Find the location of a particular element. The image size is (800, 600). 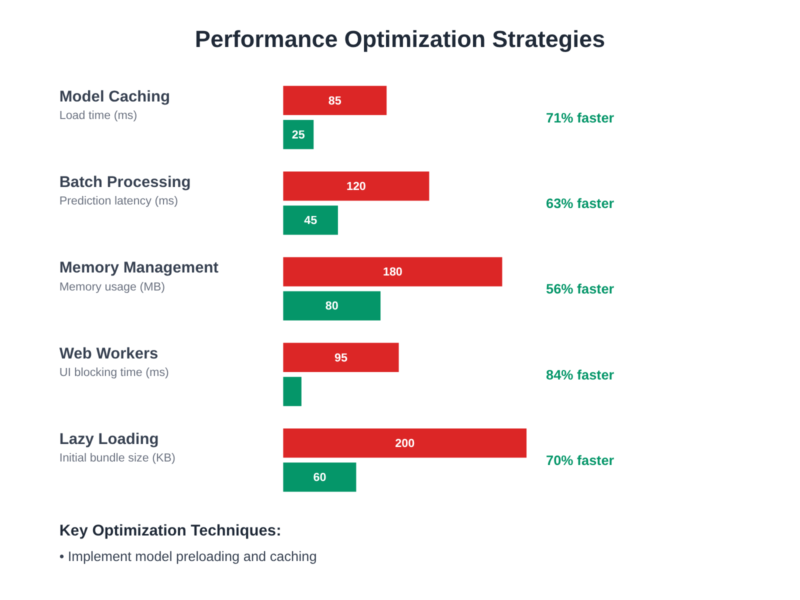

y-tick-label: Model Caching Load time (ms) is located at coordinates (114, 105).